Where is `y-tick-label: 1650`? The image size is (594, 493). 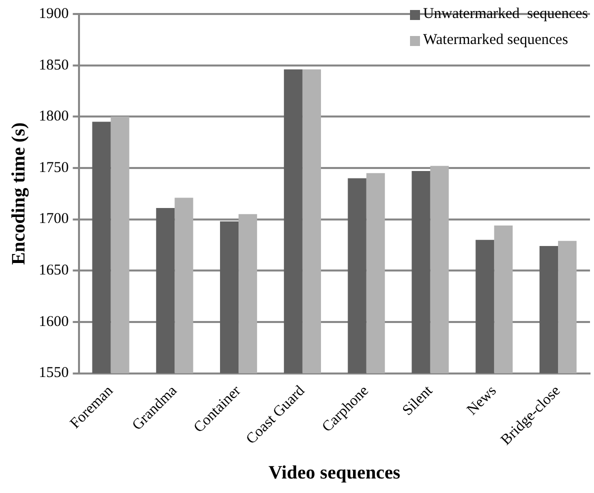 y-tick-label: 1650 is located at coordinates (53, 270).